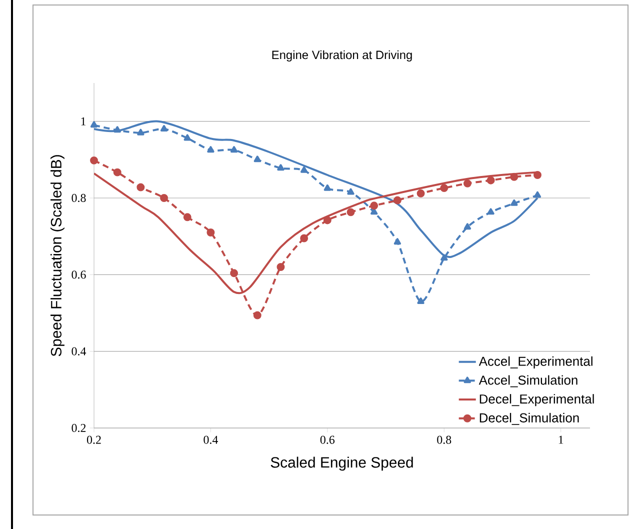  Describe the element at coordinates (79, 351) in the screenshot. I see `y-tick-label: 0.4` at that location.